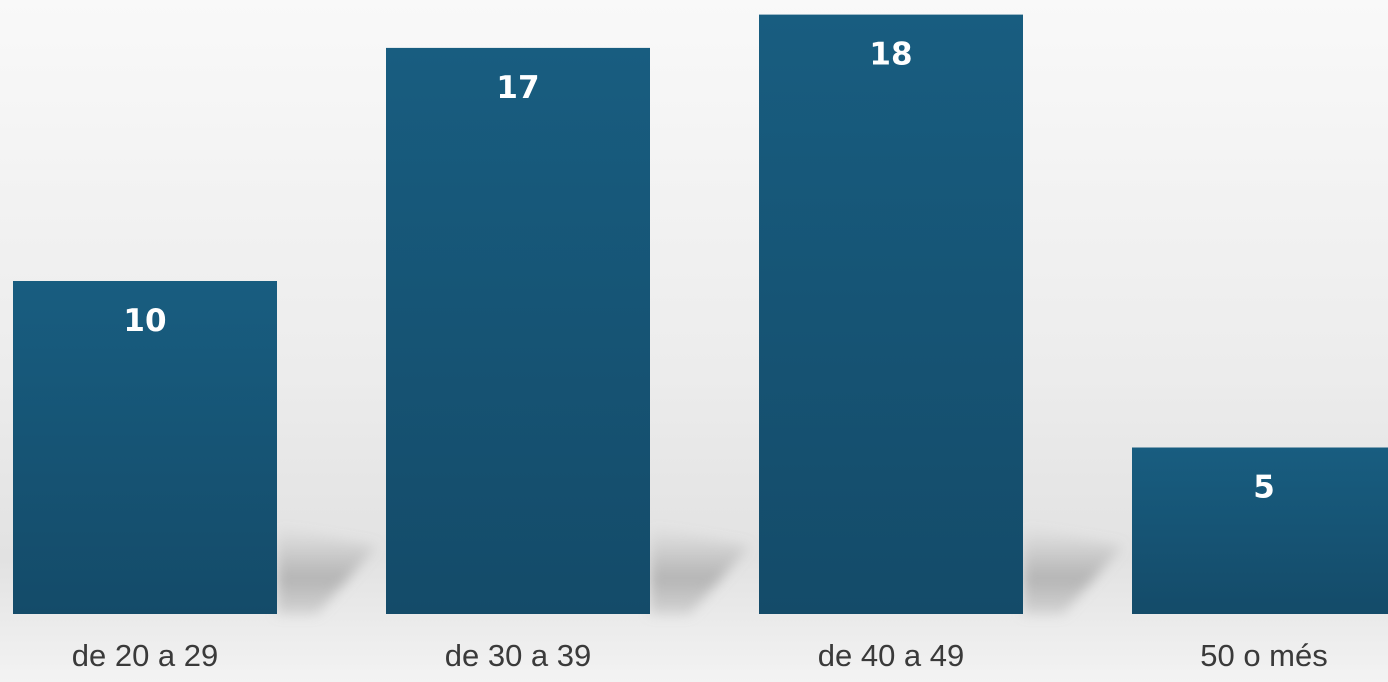 The width and height of the screenshot is (1388, 682). What do you see at coordinates (891, 655) in the screenshot?
I see `x-tick-label: de 40 a 49` at bounding box center [891, 655].